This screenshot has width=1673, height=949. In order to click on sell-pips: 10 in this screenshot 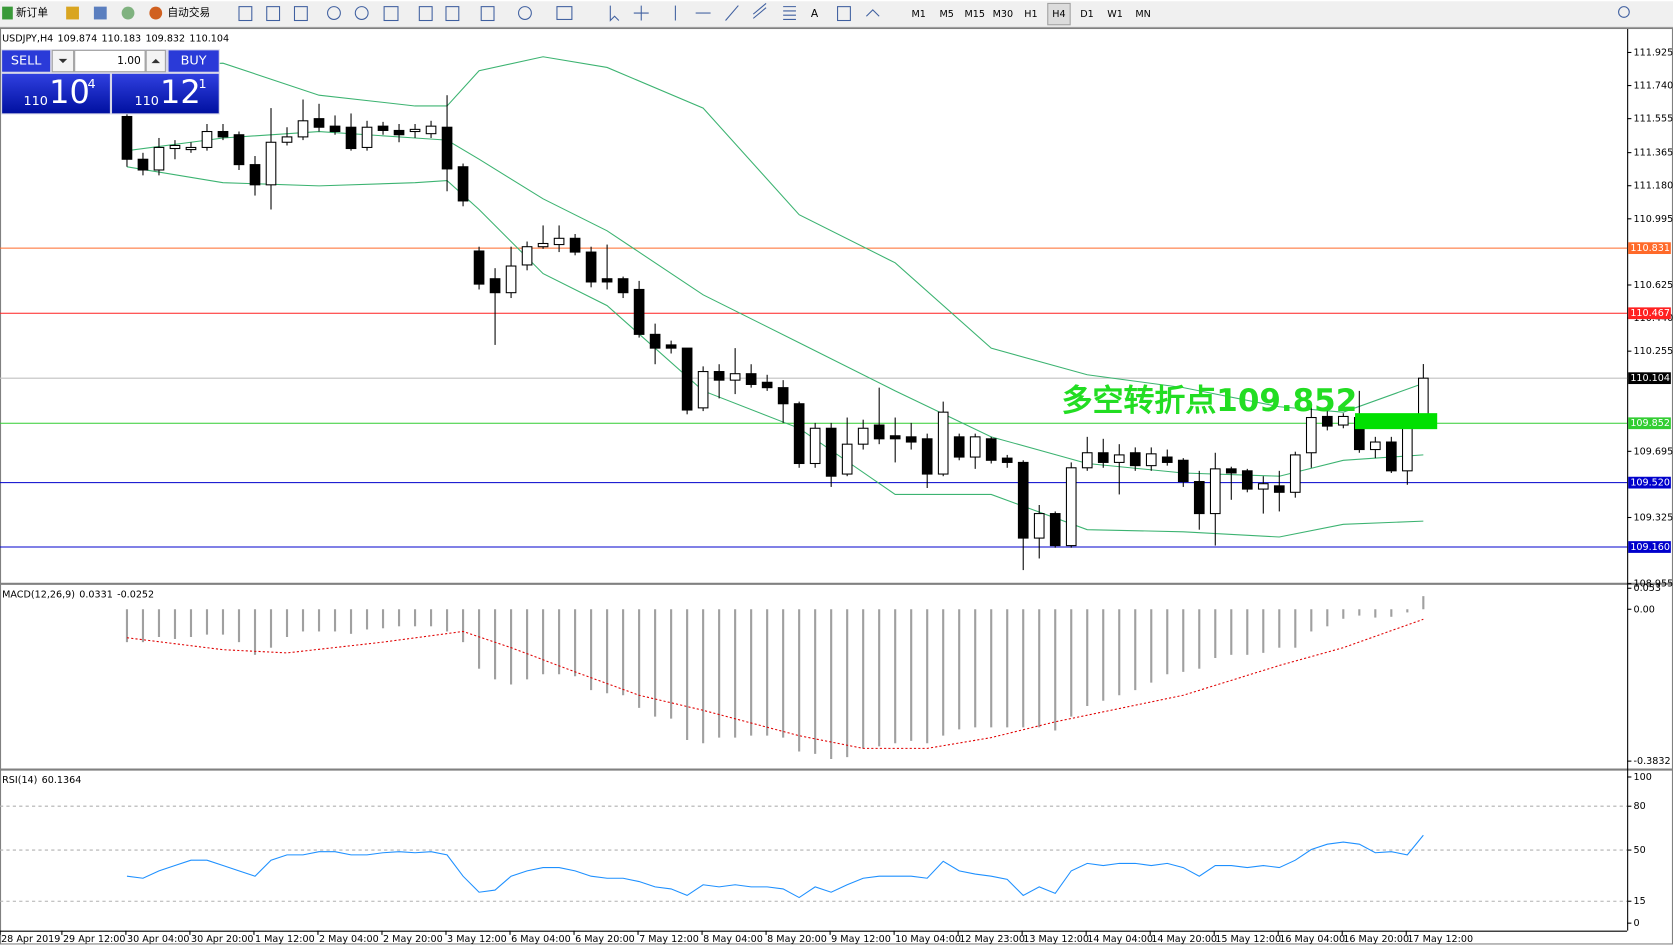, I will do `click(69, 92)`.